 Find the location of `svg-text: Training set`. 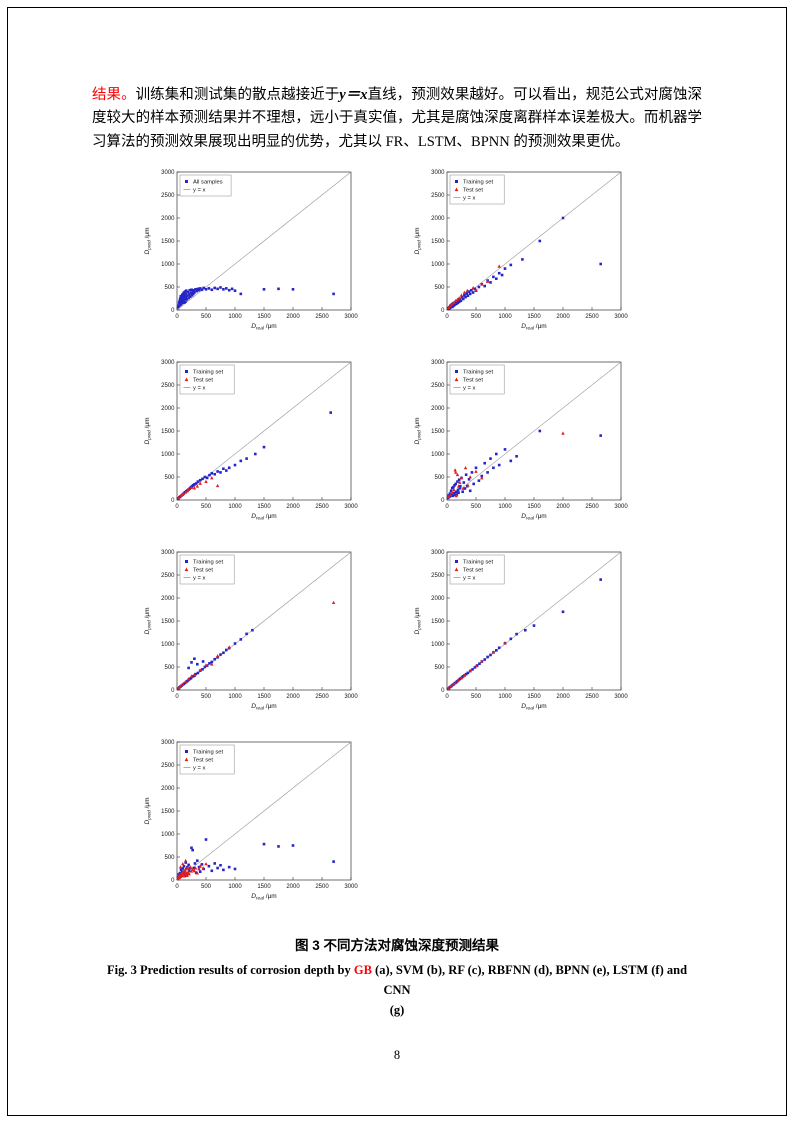

svg-text: Training set is located at coordinates (208, 753).